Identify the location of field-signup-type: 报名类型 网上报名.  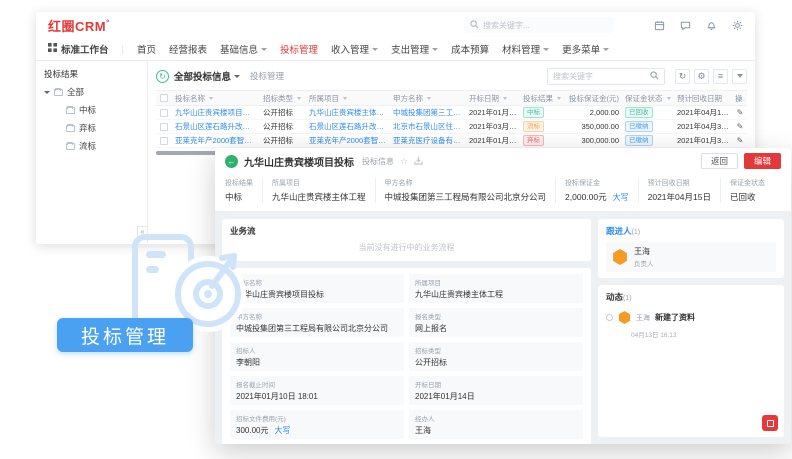
(496, 322).